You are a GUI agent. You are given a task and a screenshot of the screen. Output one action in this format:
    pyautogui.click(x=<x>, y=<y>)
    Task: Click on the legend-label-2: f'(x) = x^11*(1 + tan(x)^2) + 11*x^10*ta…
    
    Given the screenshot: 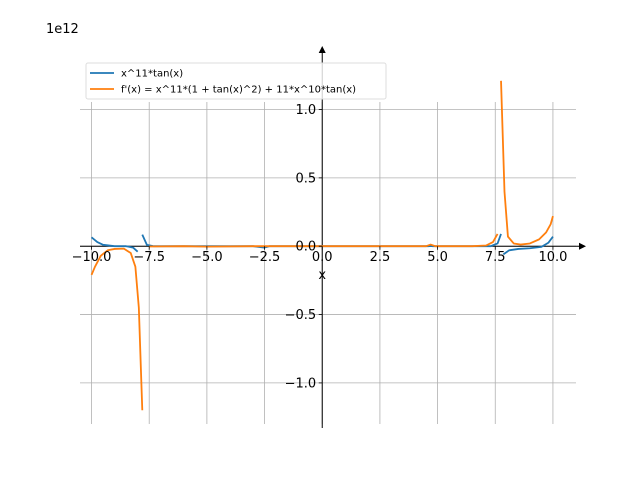 What is the action you would take?
    pyautogui.click(x=238, y=90)
    